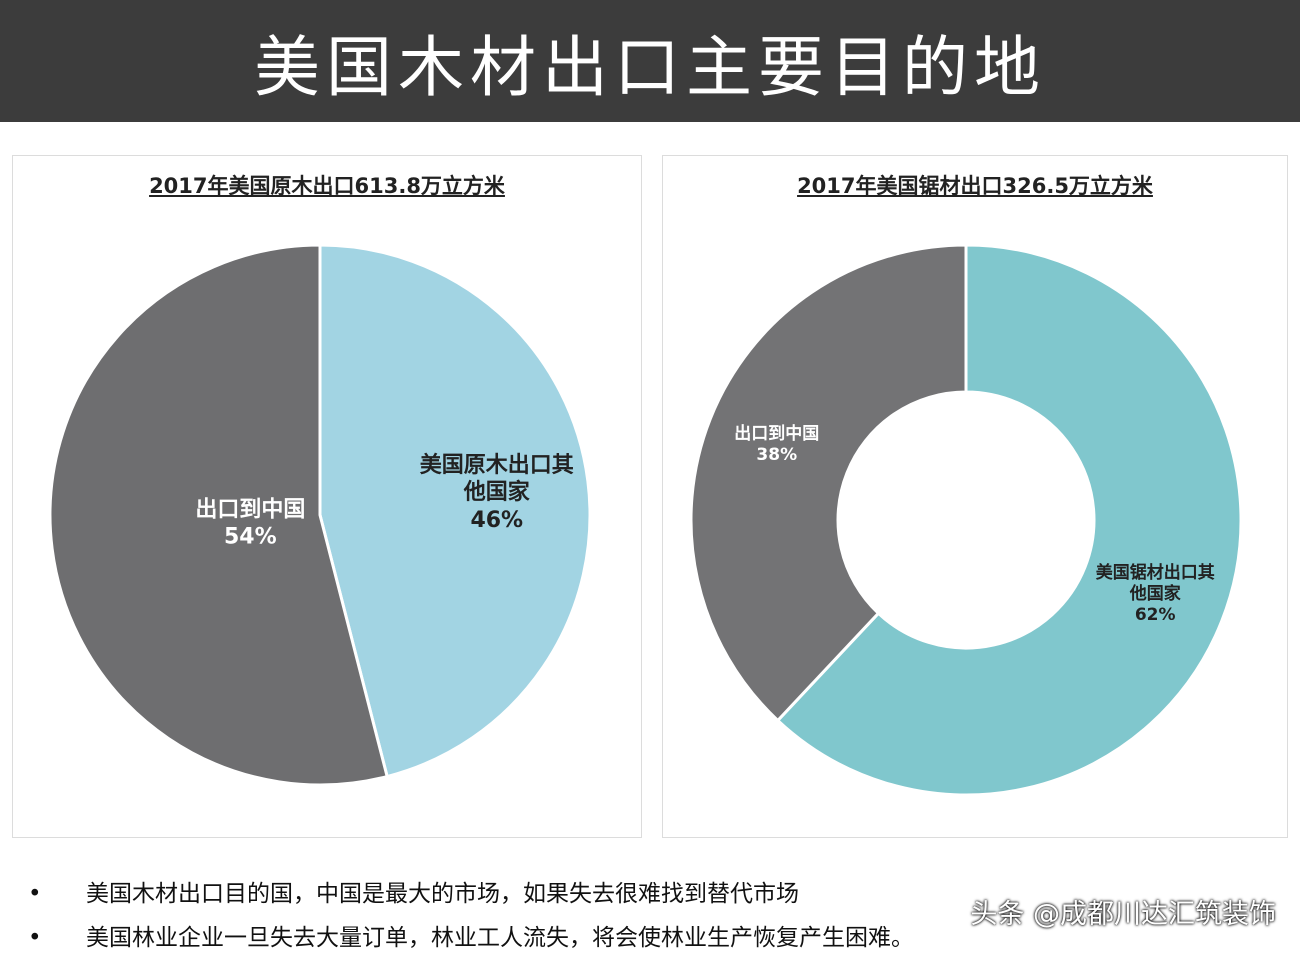 The height and width of the screenshot is (960, 1300). Describe the element at coordinates (497, 520) in the screenshot. I see `slice-value: 46%` at that location.